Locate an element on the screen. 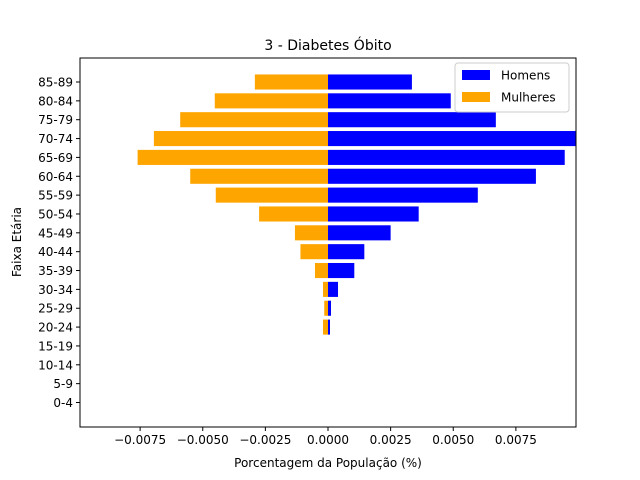 Image resolution: width=640 pixels, height=480 pixels. y-tick-label: 25-29 is located at coordinates (55, 309).